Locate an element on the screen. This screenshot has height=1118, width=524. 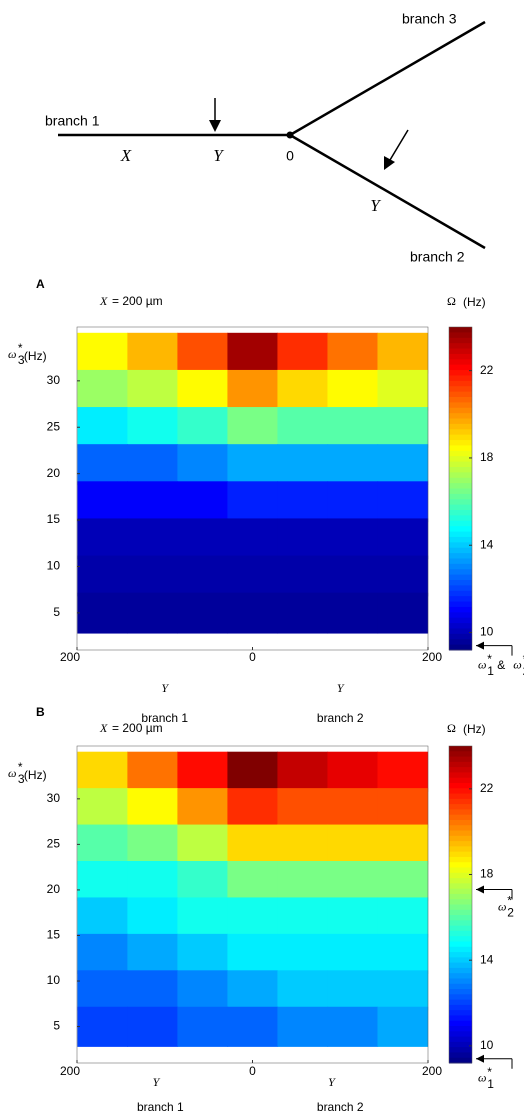
branch-label: branch 2 is located at coordinates (340, 1107).